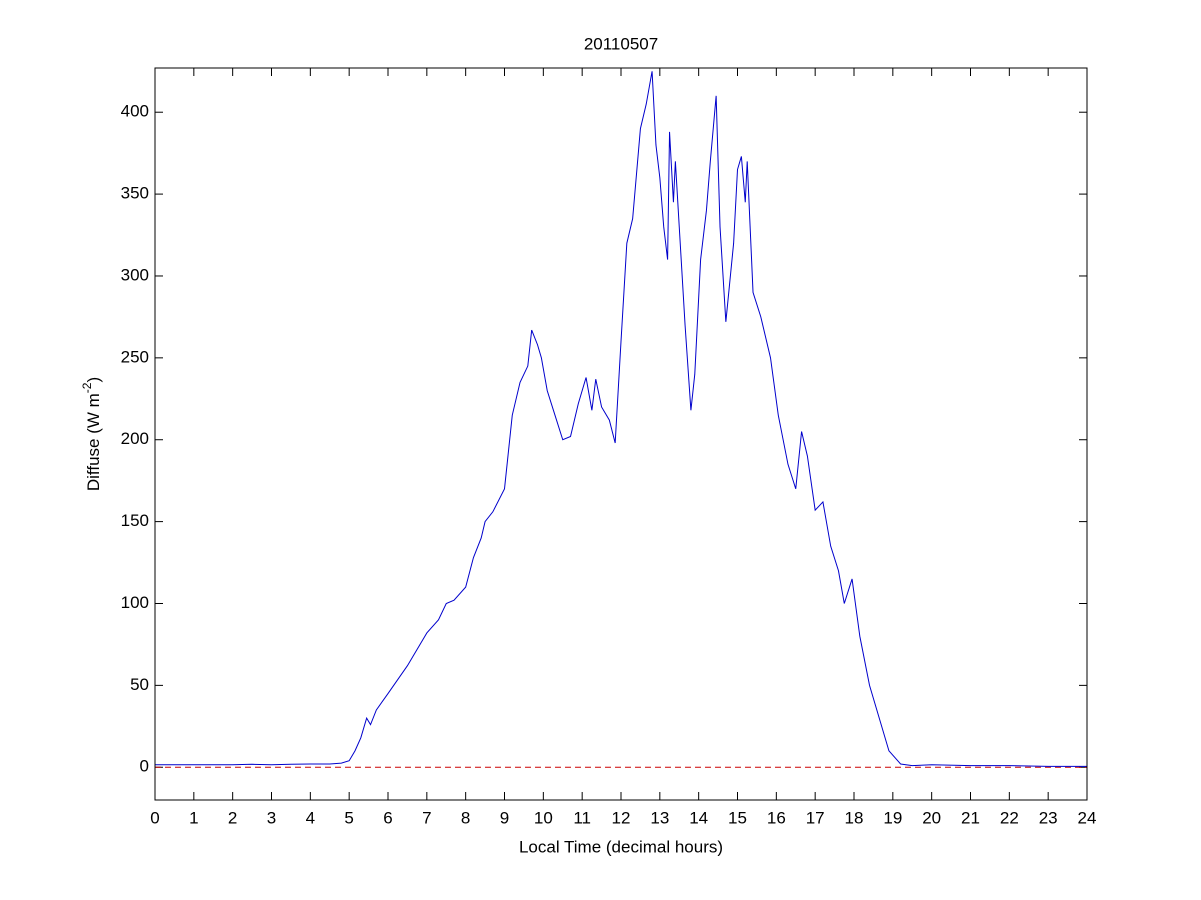 This screenshot has width=1201, height=900. What do you see at coordinates (135, 111) in the screenshot?
I see `y-tick-label: 400` at bounding box center [135, 111].